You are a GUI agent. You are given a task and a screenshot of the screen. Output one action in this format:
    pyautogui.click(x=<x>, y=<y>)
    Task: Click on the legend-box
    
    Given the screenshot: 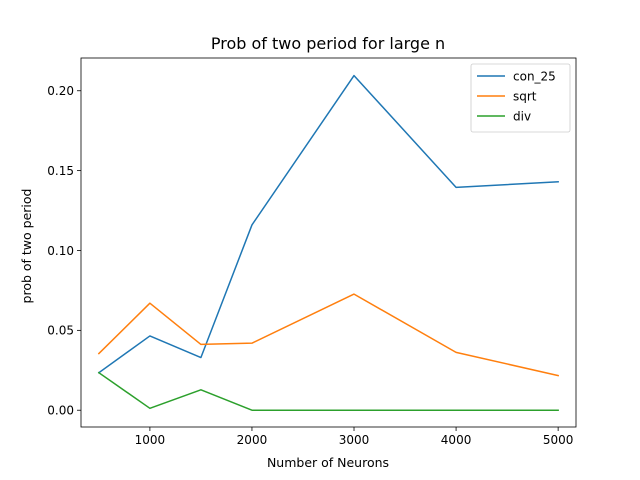 What is the action you would take?
    pyautogui.click(x=520, y=98)
    